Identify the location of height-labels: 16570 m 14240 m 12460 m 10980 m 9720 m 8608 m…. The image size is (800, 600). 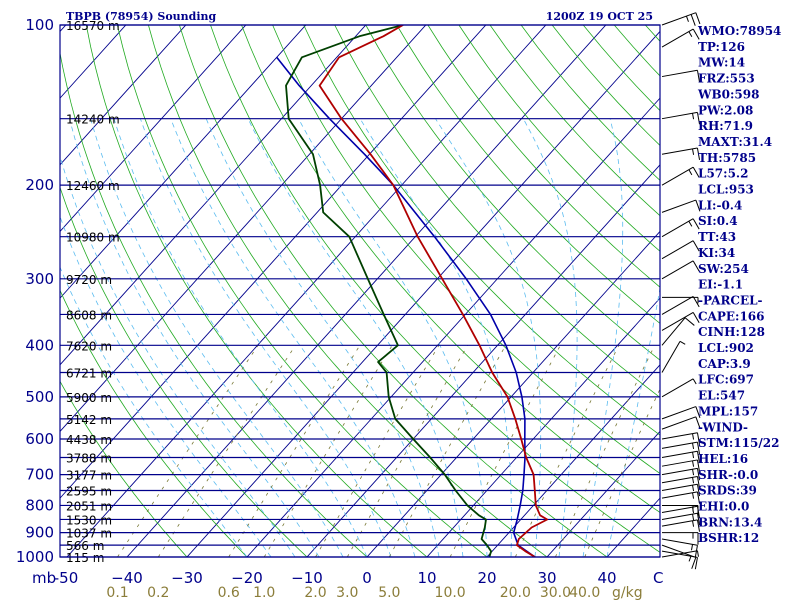
(93, 292).